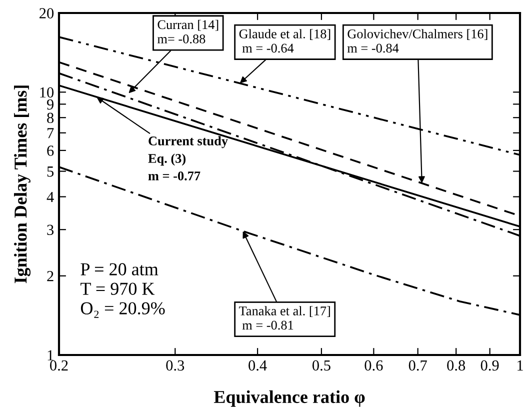  Describe the element at coordinates (489, 365) in the screenshot. I see `x-tick-label: 0.9` at that location.